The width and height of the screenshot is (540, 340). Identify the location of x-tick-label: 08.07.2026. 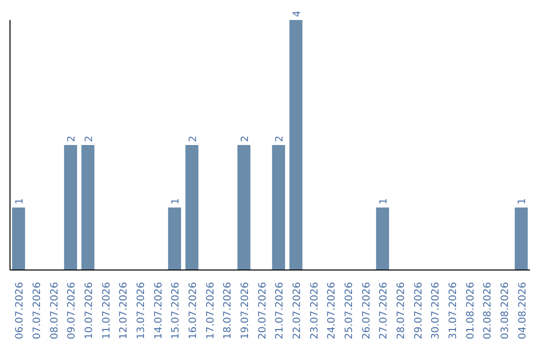
(54, 311).